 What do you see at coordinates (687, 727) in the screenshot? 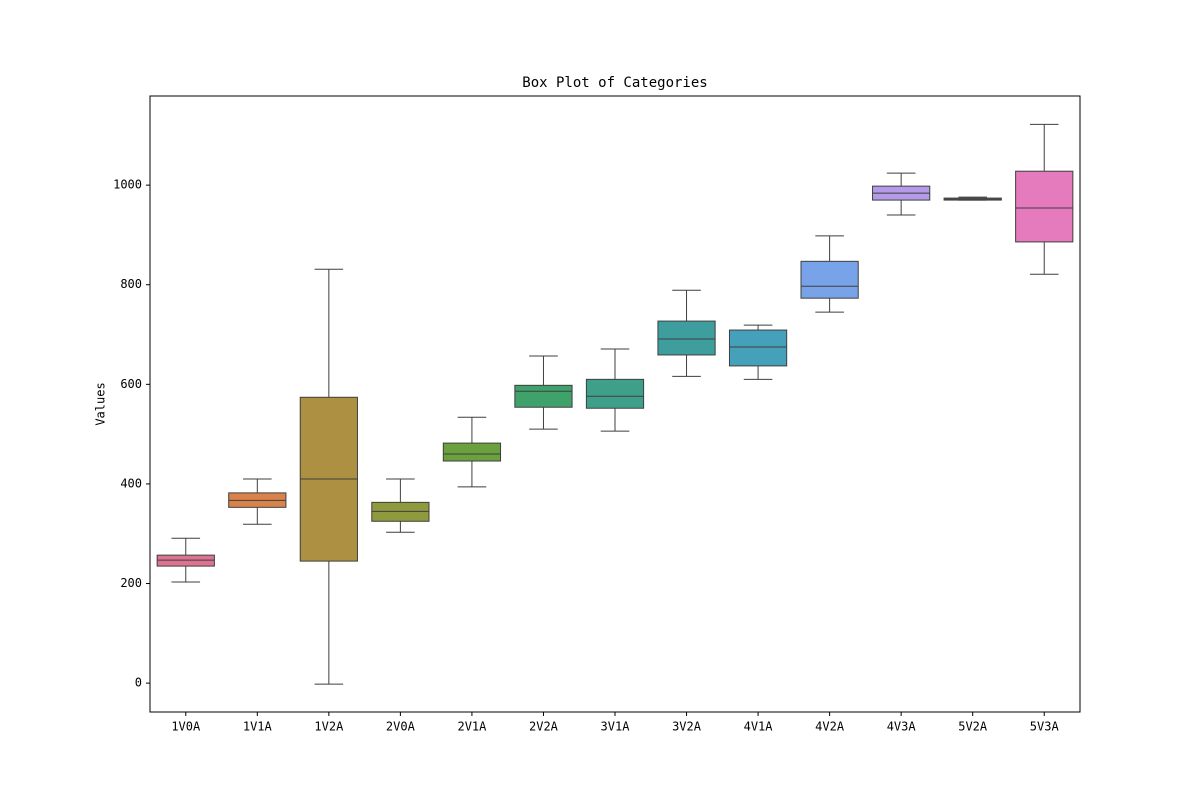
I see `x-tick-label: 3V2A` at bounding box center [687, 727].